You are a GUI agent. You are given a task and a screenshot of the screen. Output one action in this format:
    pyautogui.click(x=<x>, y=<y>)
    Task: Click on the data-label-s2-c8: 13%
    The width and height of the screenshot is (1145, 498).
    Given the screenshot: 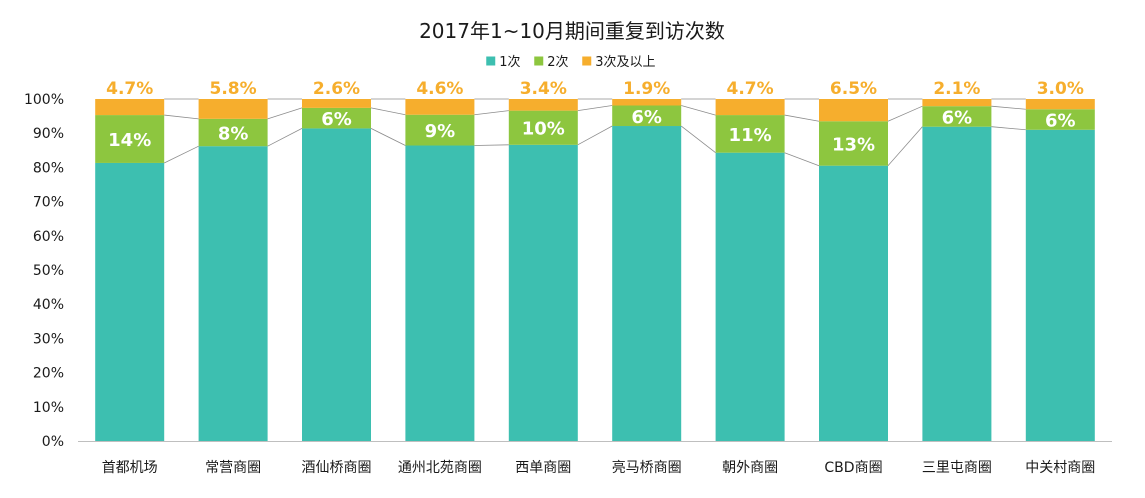 What is the action you would take?
    pyautogui.click(x=853, y=144)
    